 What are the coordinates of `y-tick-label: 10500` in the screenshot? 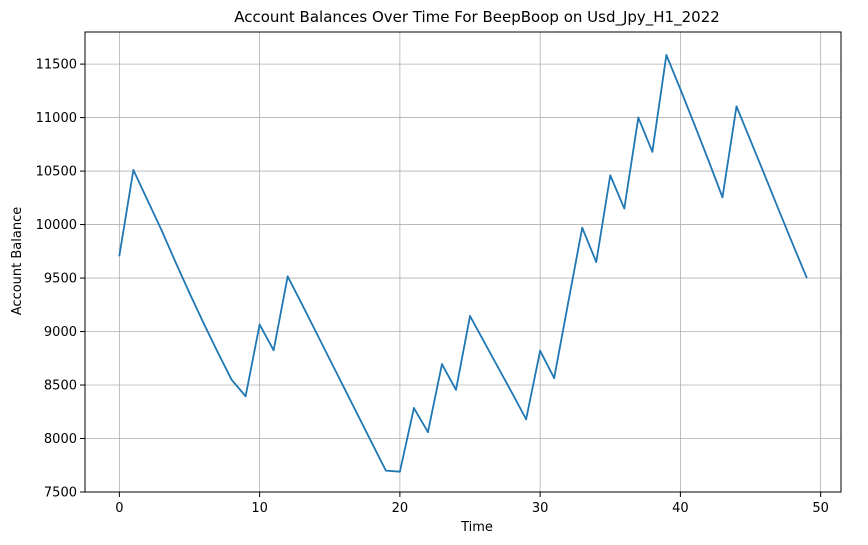 It's located at (56, 172).